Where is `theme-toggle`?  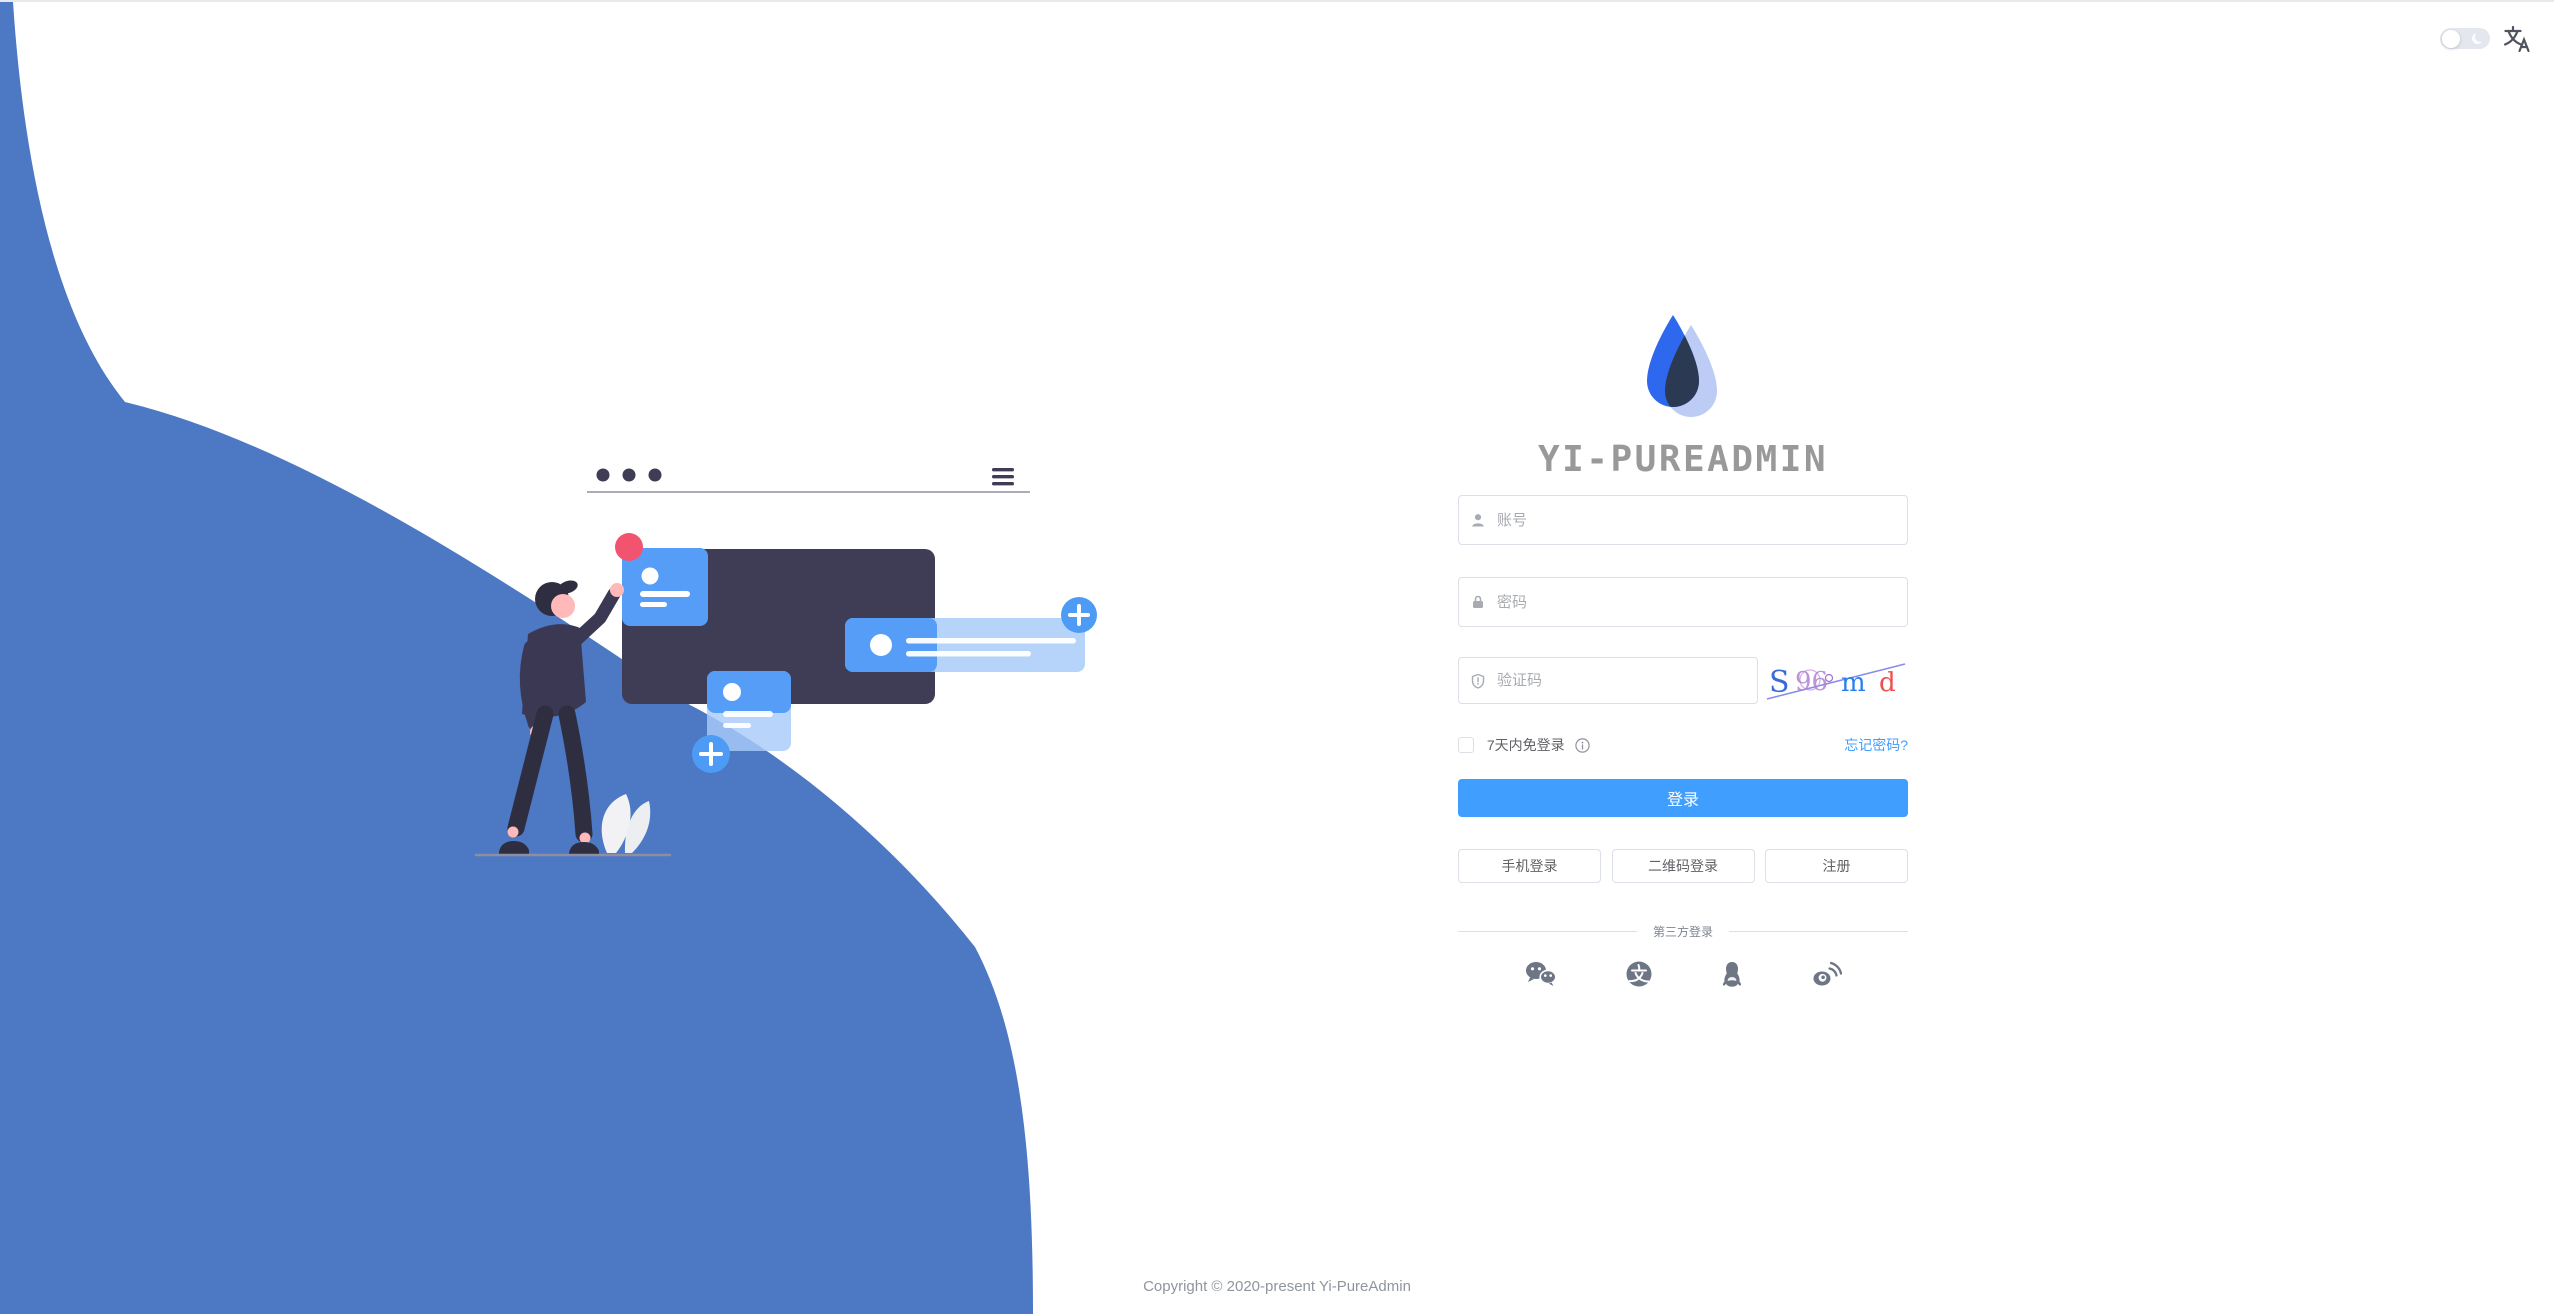
theme-toggle is located at coordinates (2465, 38).